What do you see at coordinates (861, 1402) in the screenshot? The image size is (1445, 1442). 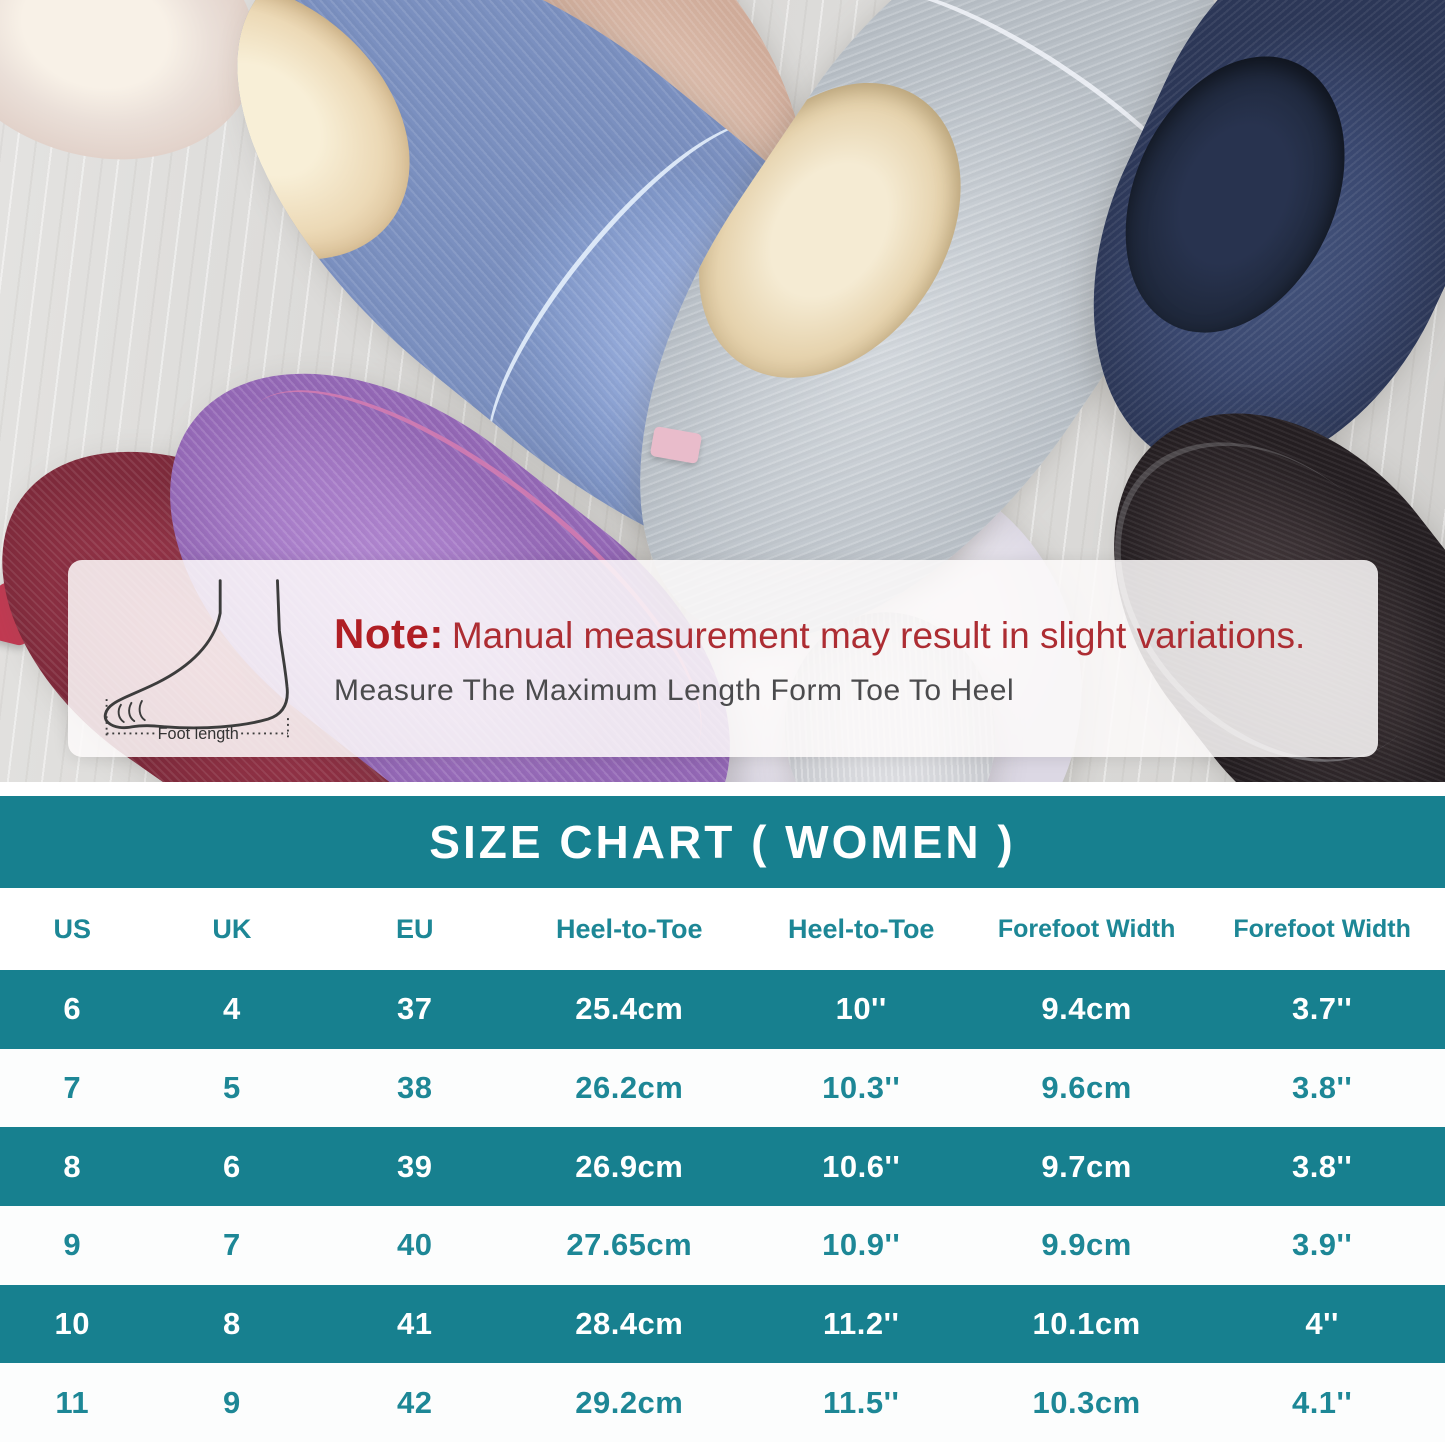 I see `size-cell: 11.5''` at bounding box center [861, 1402].